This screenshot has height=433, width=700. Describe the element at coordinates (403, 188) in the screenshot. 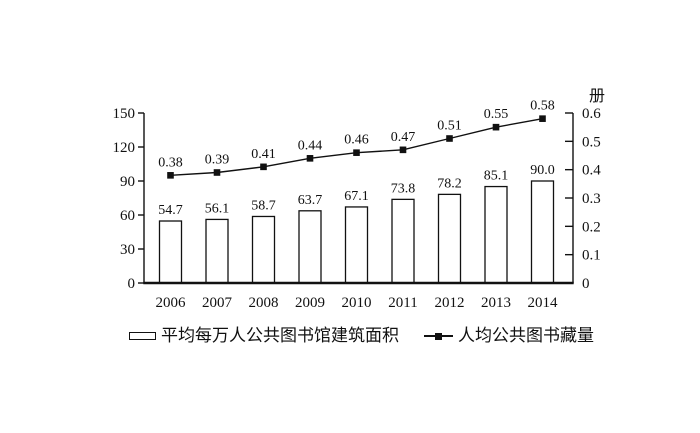

I see `bar-value-label-2011: 73.8` at that location.